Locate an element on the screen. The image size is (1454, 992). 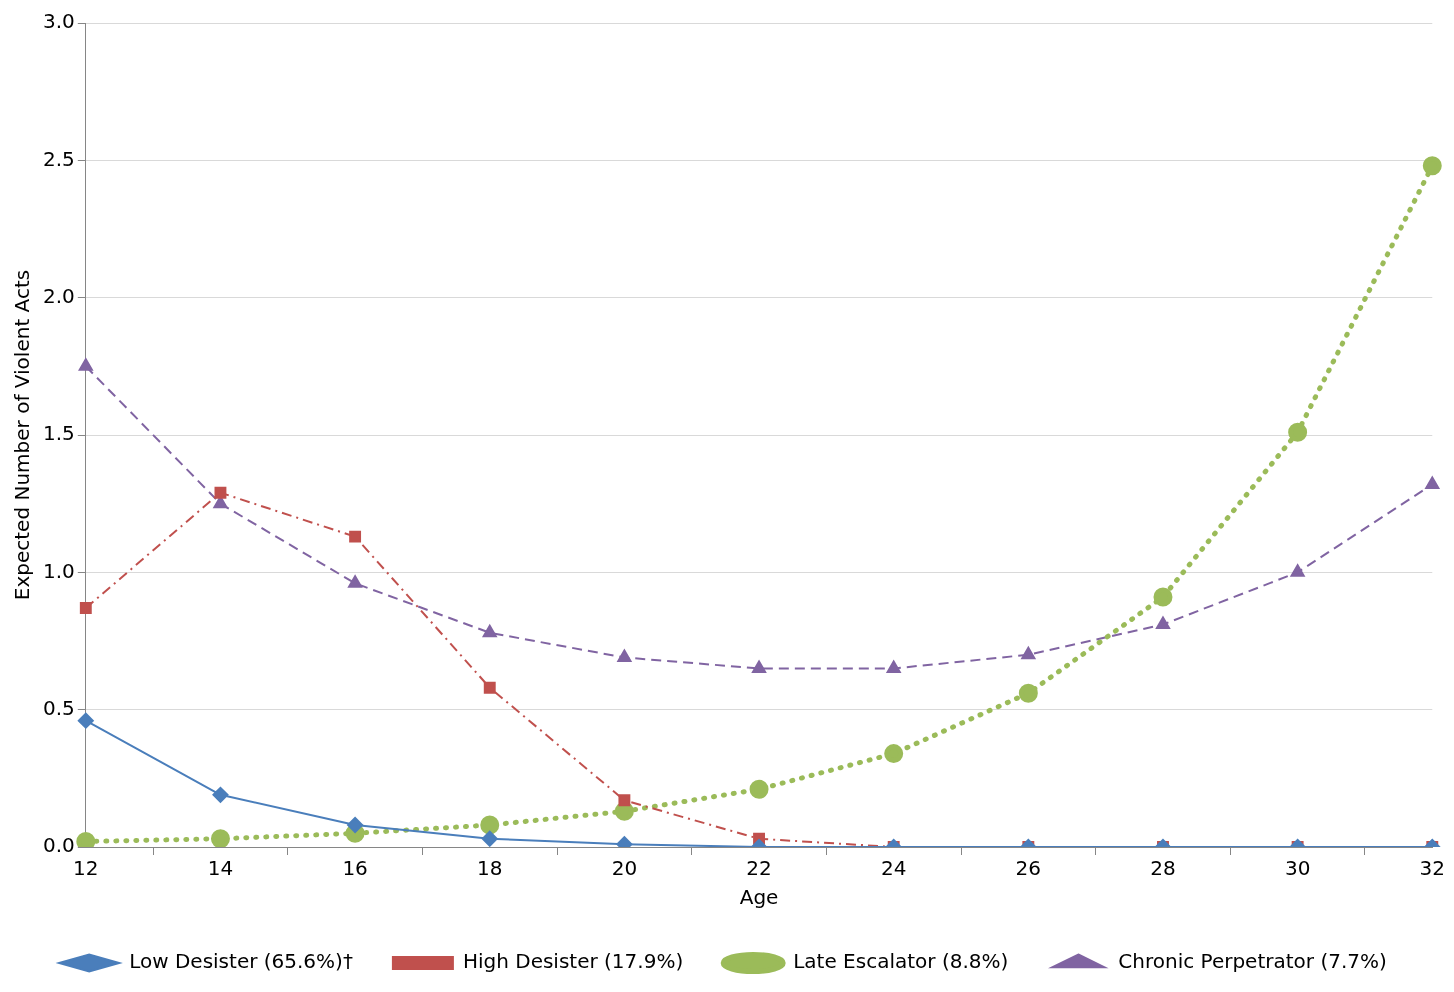
x-tick-label: 18 is located at coordinates (490, 868).